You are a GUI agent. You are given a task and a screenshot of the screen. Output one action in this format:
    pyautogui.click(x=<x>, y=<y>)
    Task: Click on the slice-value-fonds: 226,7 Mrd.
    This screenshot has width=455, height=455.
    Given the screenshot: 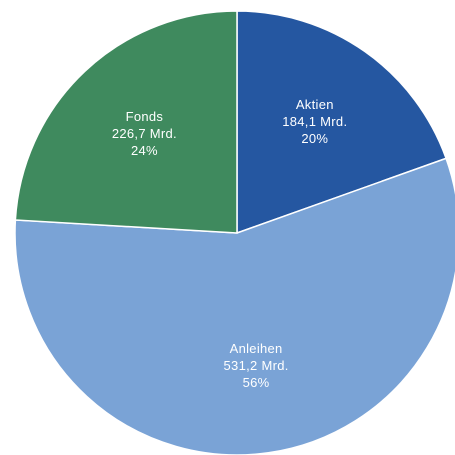 What is the action you would take?
    pyautogui.click(x=144, y=133)
    